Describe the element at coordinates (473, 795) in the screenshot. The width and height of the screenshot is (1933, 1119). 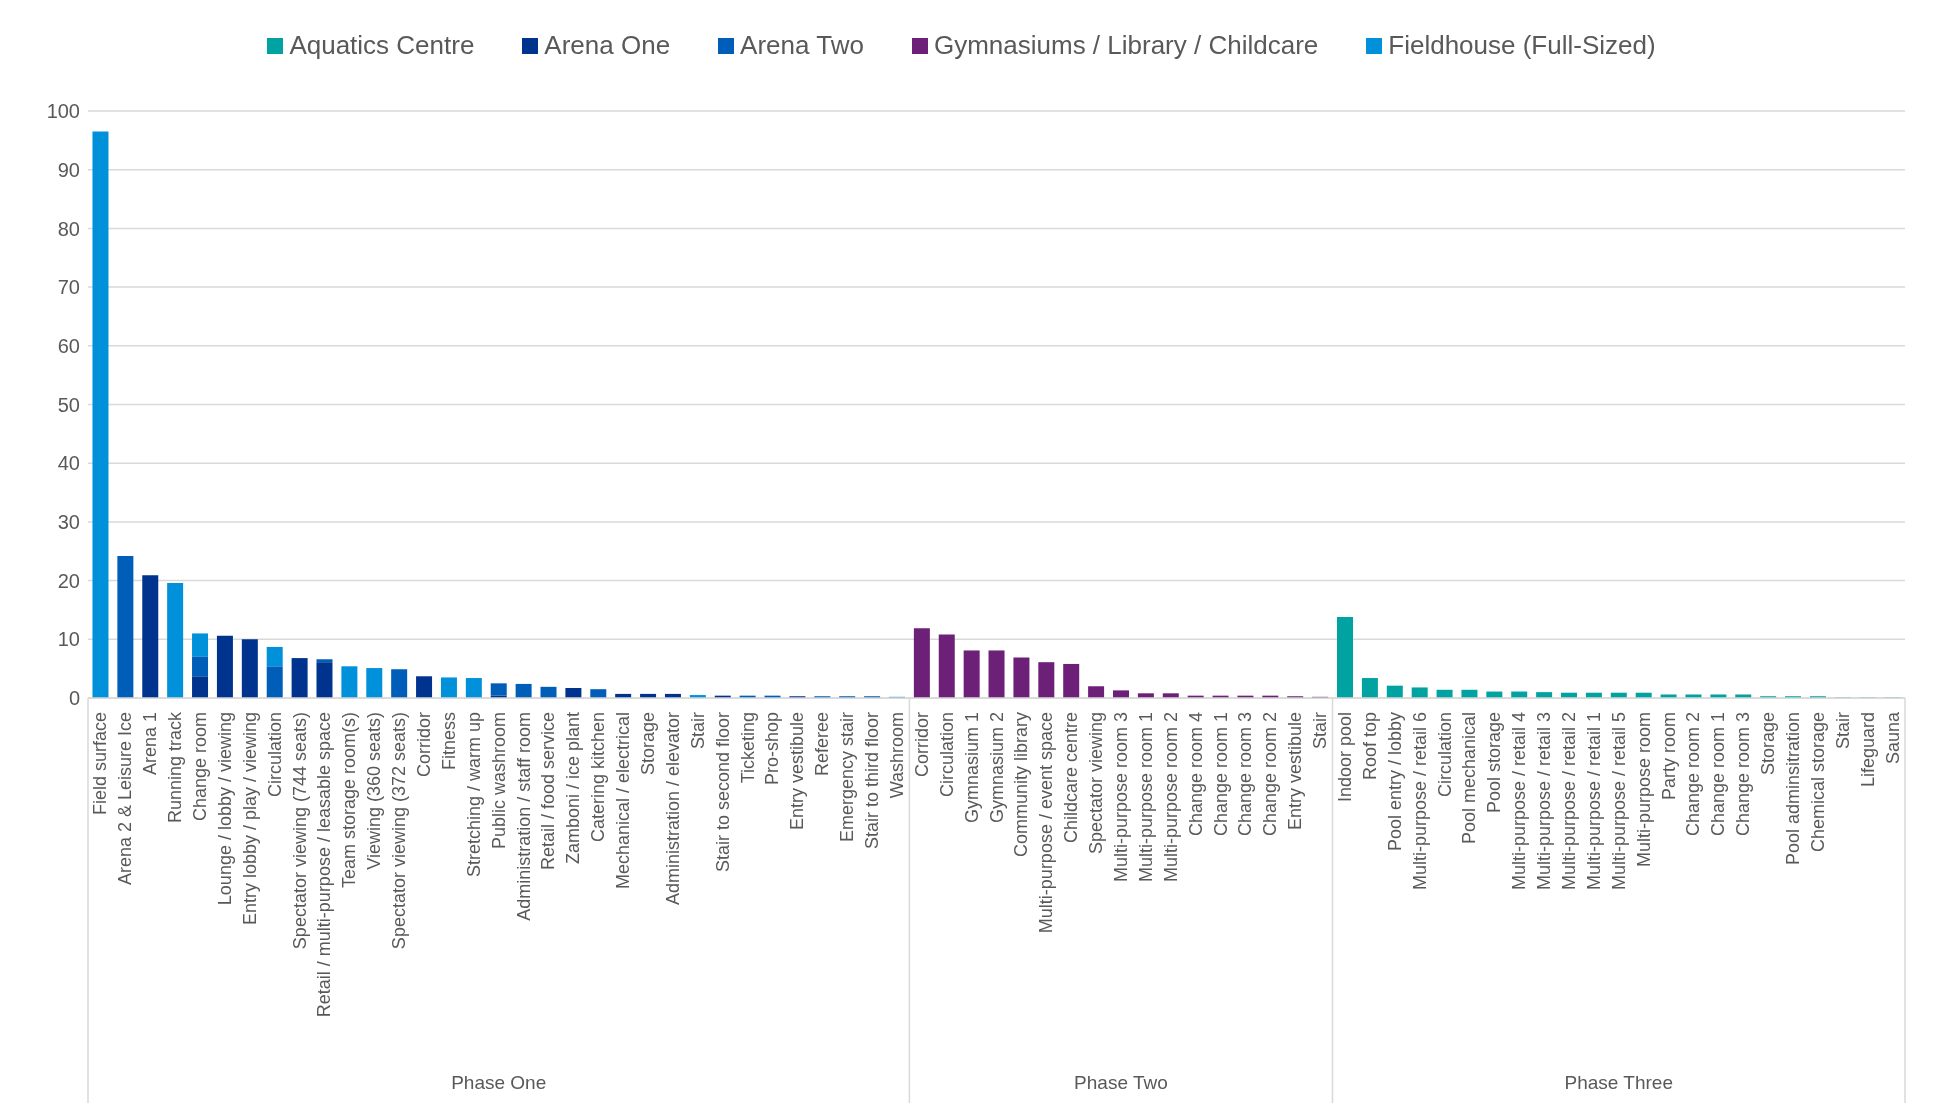
I see `x-tick-label: Stretching / warm up` at that location.